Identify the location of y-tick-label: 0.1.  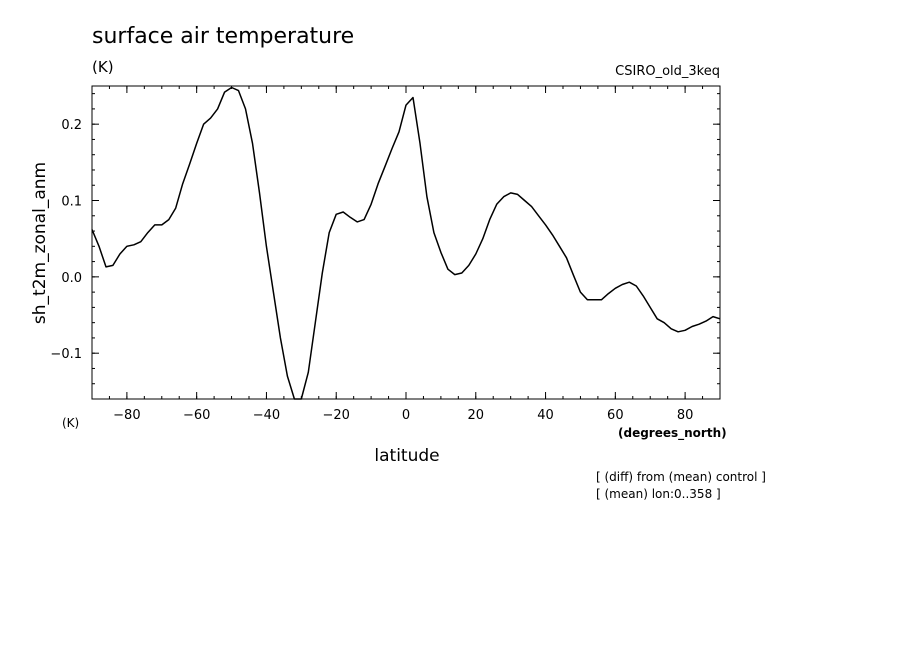
(71, 202).